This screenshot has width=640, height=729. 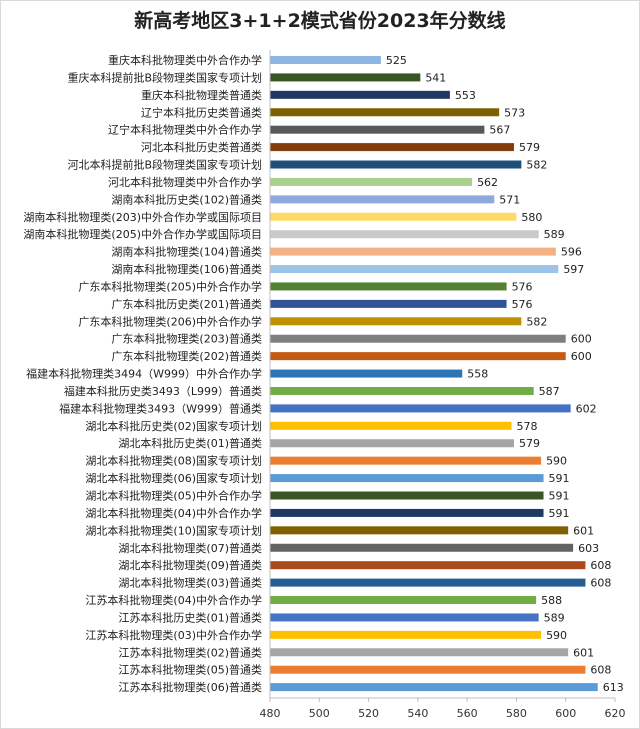 What do you see at coordinates (527, 426) in the screenshot?
I see `data-label: 578` at bounding box center [527, 426].